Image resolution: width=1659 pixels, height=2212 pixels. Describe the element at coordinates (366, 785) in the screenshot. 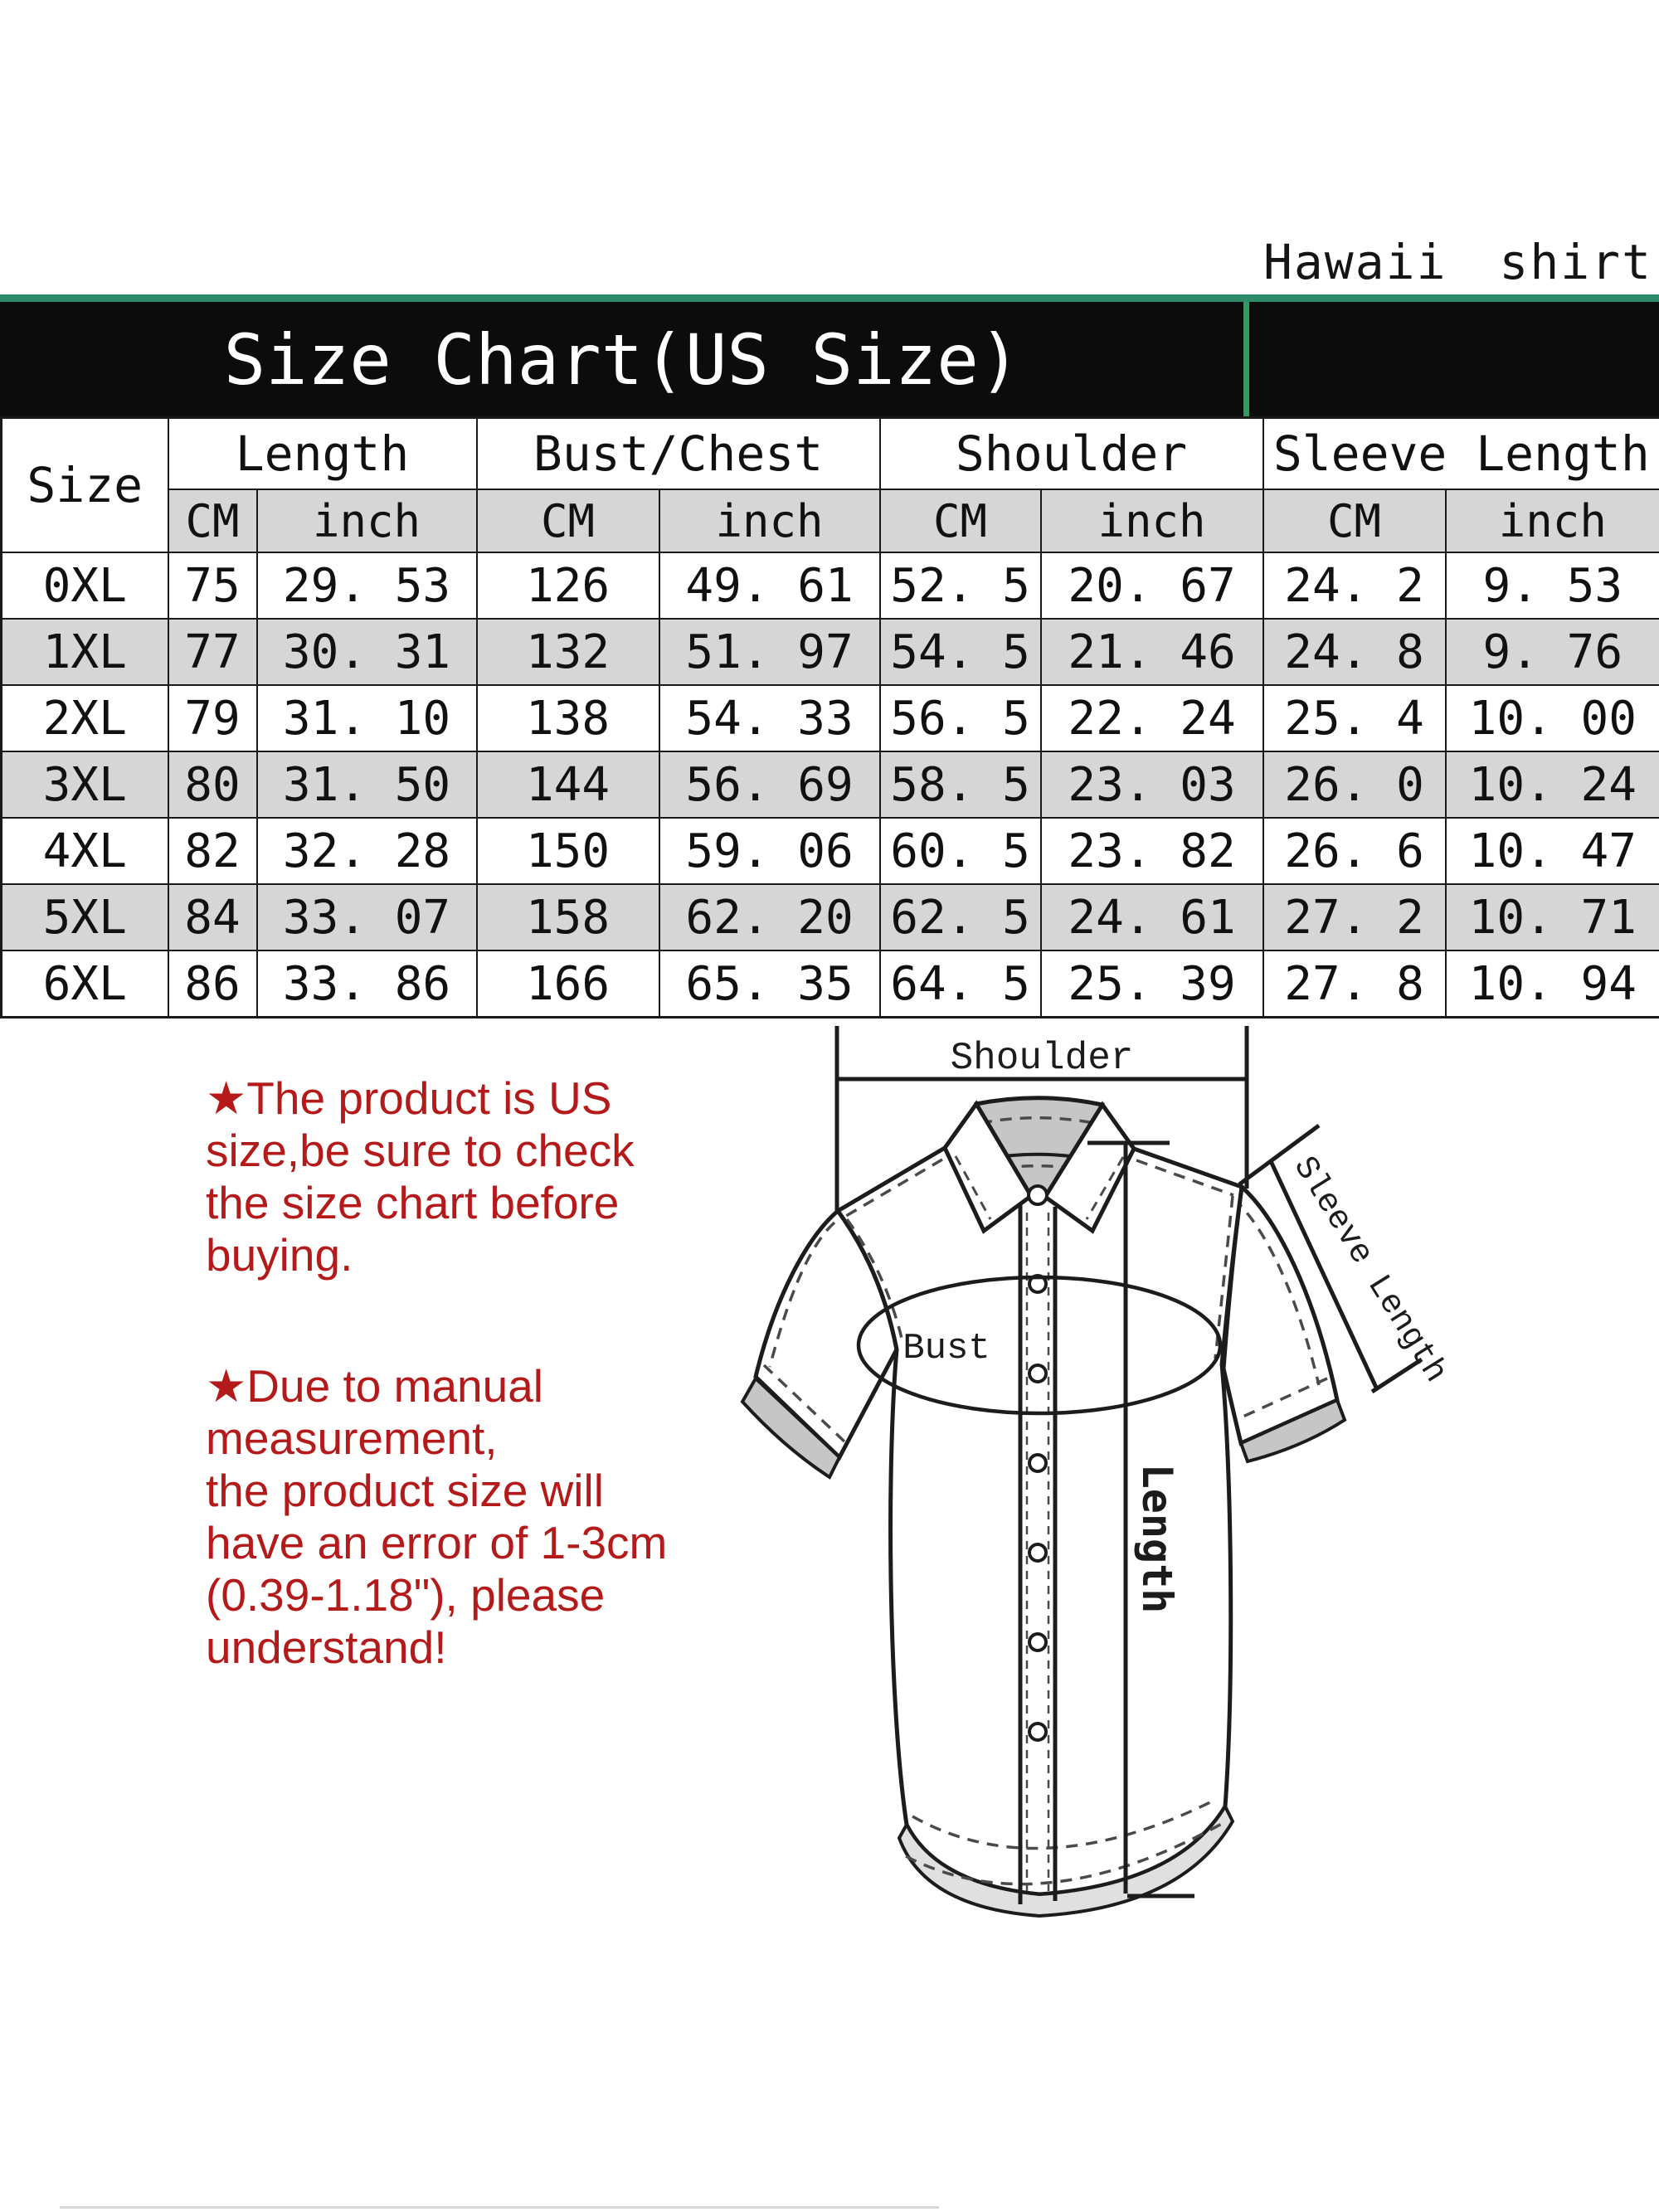

I see `value-cell: 31. 50` at that location.